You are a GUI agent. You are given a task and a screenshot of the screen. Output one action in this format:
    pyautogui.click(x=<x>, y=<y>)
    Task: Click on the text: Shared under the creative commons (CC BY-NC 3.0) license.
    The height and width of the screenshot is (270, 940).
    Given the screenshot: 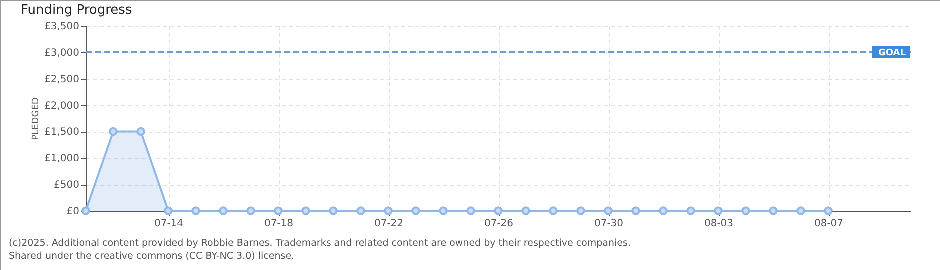 What is the action you would take?
    pyautogui.click(x=152, y=256)
    